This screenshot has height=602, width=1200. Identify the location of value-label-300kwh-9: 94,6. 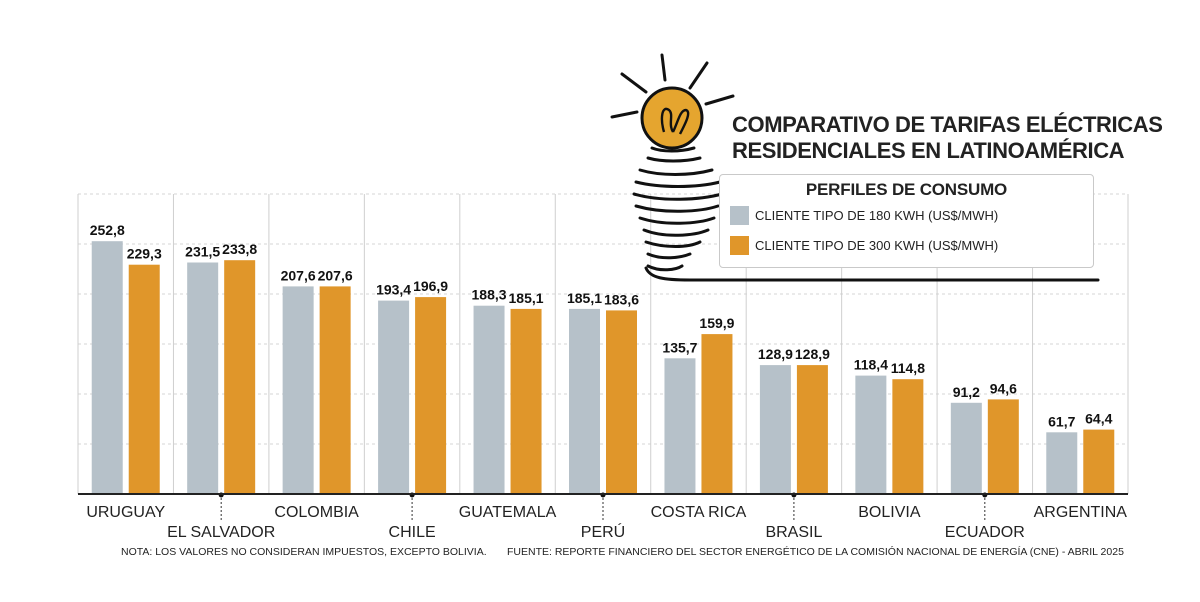
(1003, 388).